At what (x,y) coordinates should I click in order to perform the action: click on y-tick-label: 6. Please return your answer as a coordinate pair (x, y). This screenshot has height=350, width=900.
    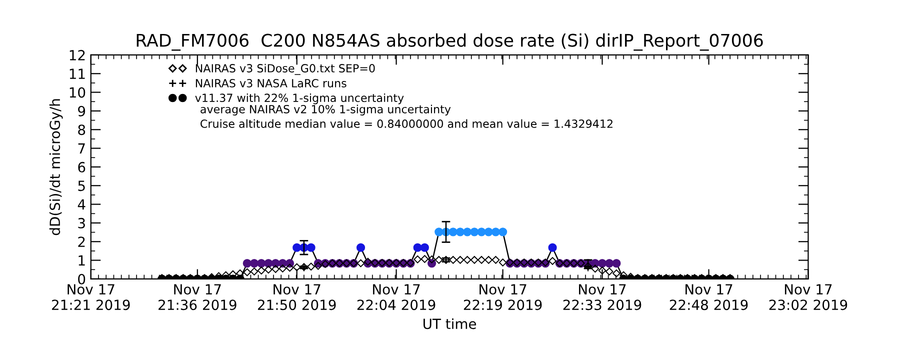
    Looking at the image, I should click on (82, 167).